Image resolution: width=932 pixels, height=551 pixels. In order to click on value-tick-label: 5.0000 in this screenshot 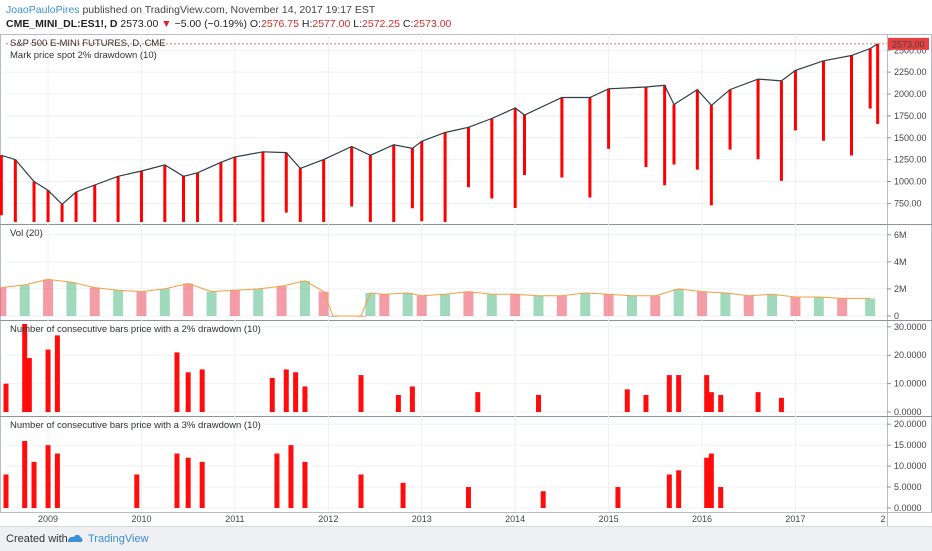, I will do `click(908, 487)`.